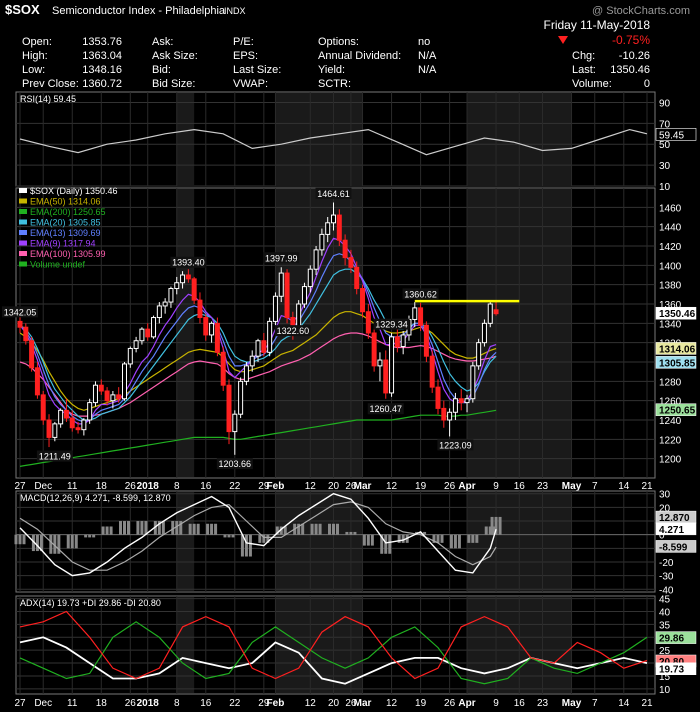 The image size is (700, 712). Describe the element at coordinates (319, 139) in the screenshot. I see `rsi-shade` at that location.